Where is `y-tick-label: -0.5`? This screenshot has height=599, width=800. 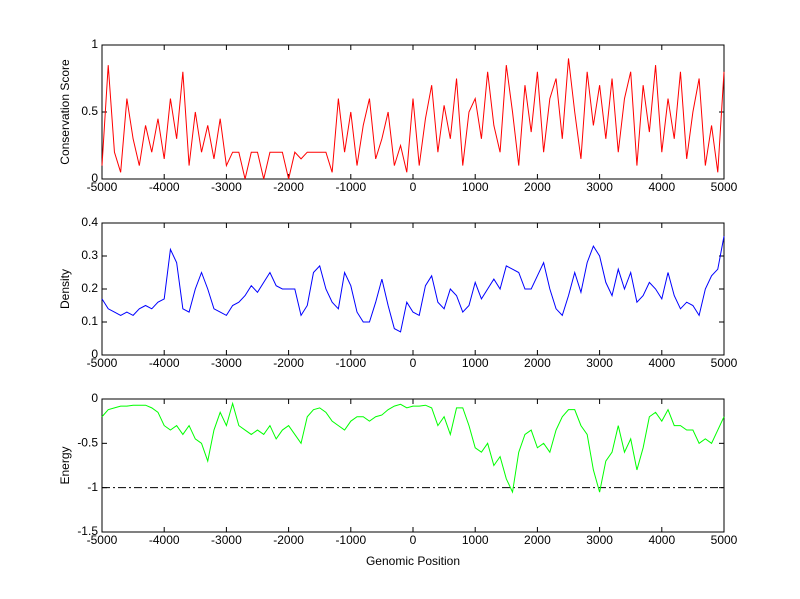
y-tick-label: -0.5 is located at coordinates (87, 443).